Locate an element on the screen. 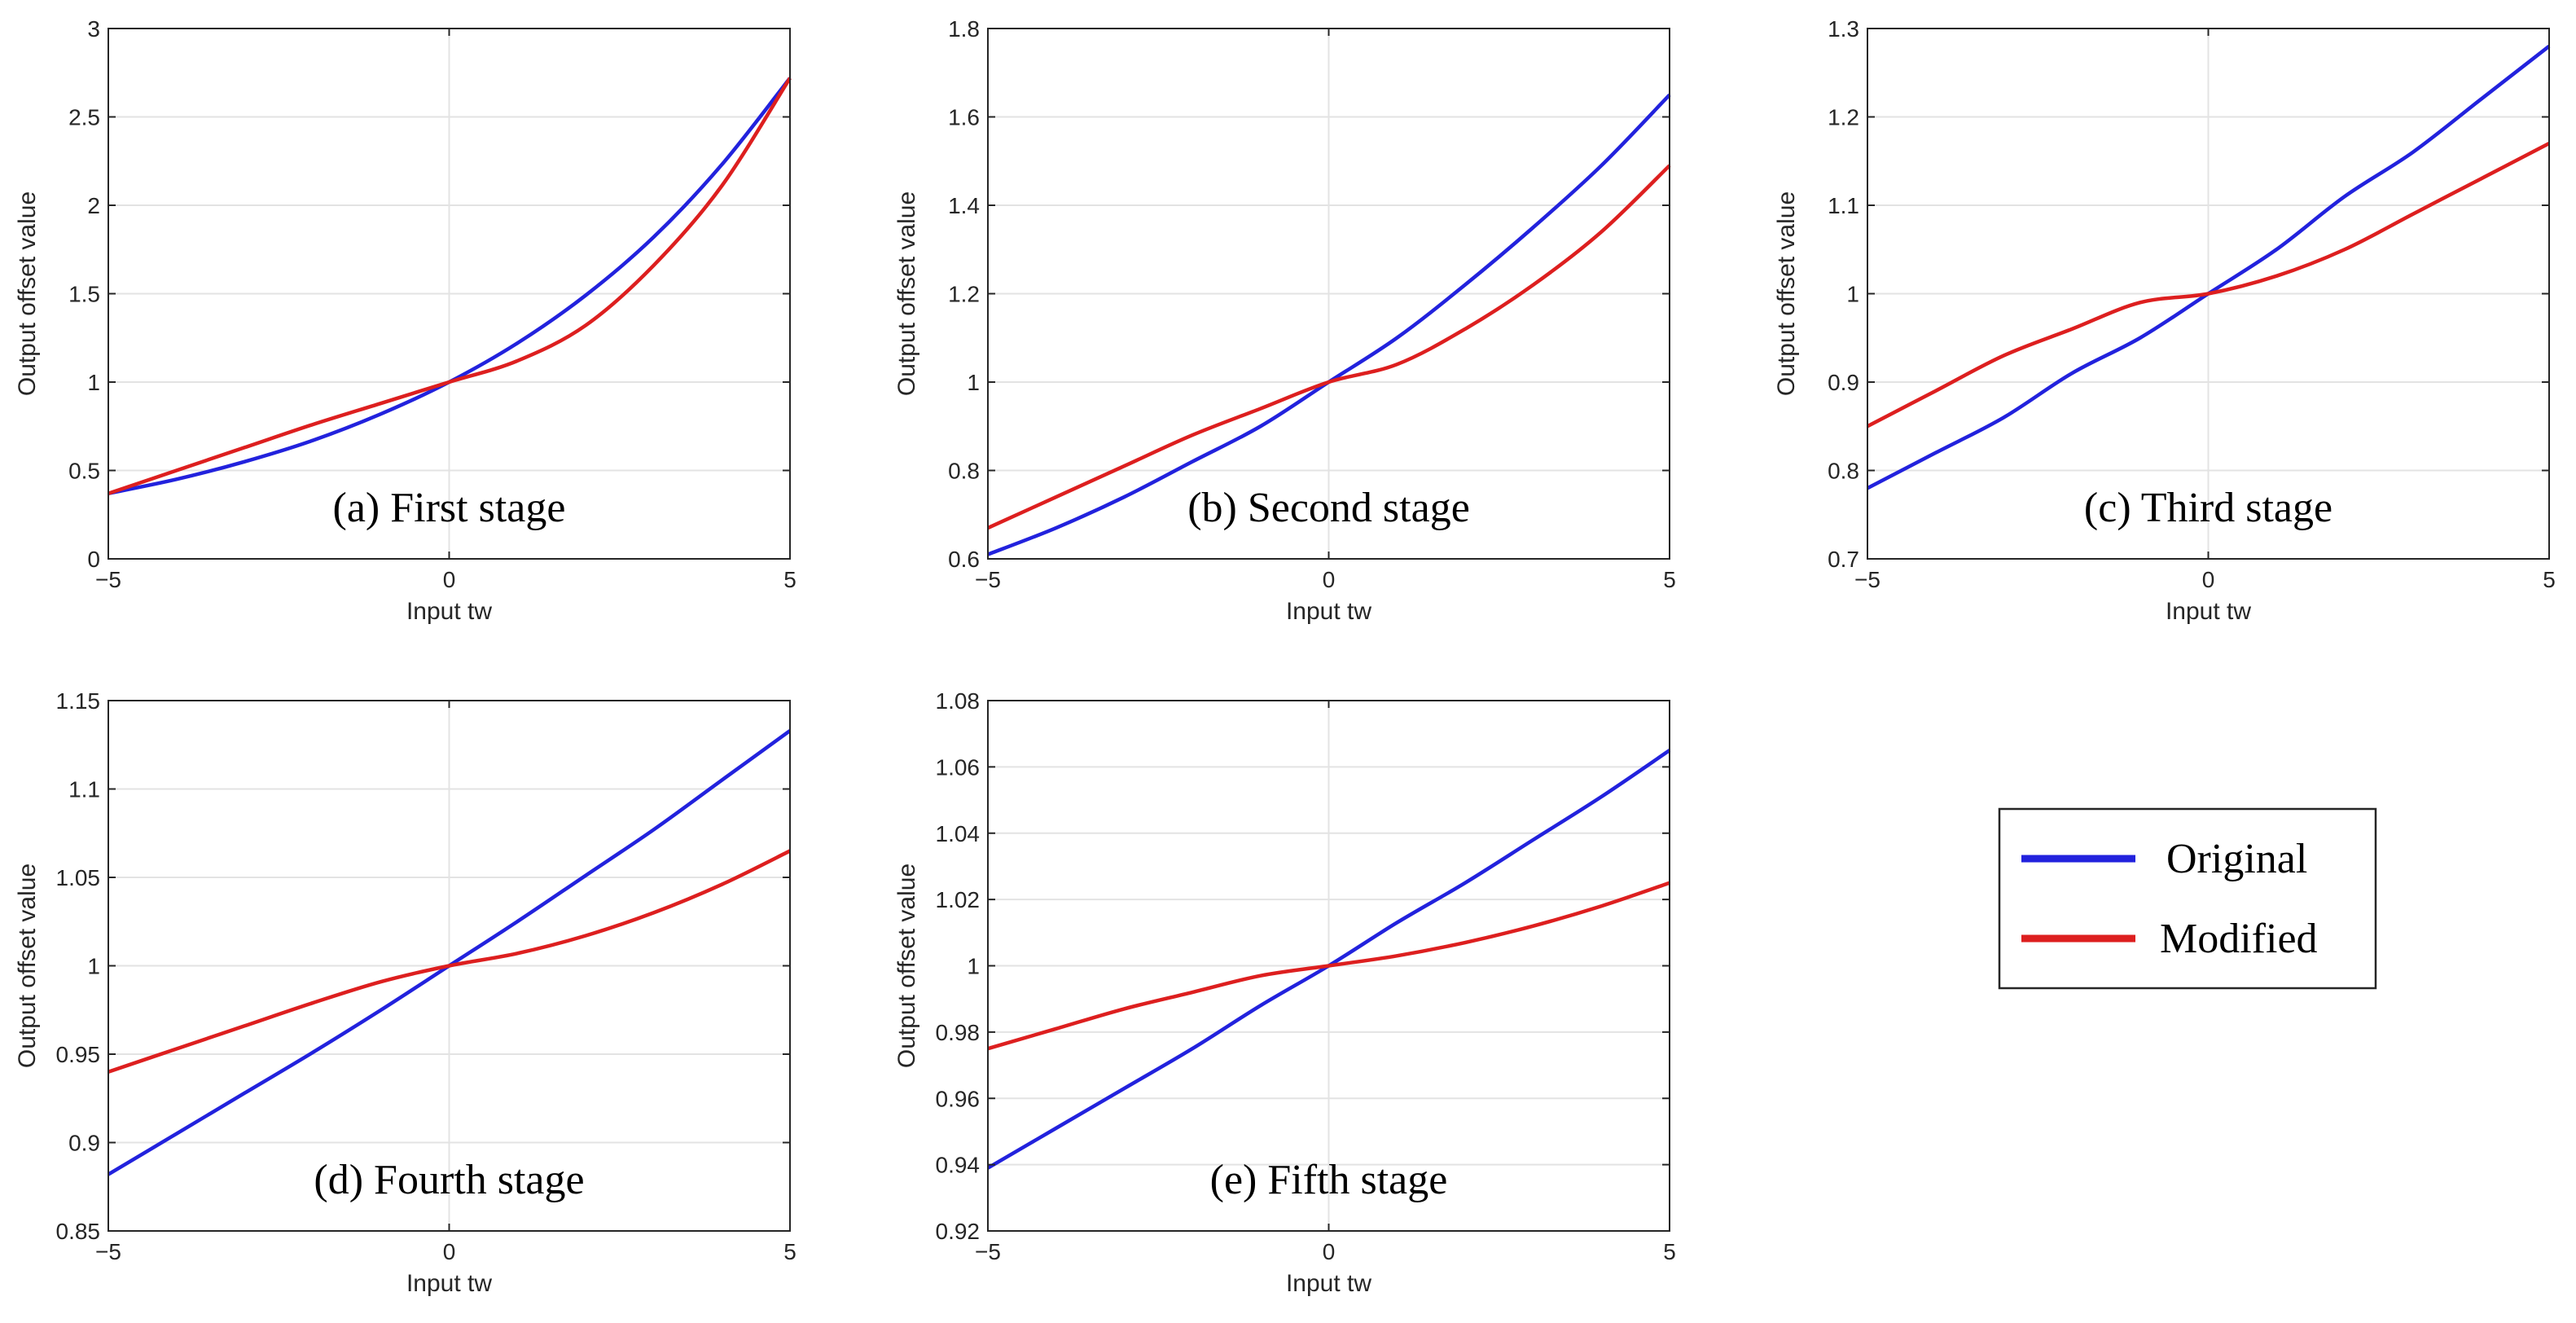 The width and height of the screenshot is (2576, 1323). chart-e-ytick-label-2: 0.96 is located at coordinates (958, 1098).